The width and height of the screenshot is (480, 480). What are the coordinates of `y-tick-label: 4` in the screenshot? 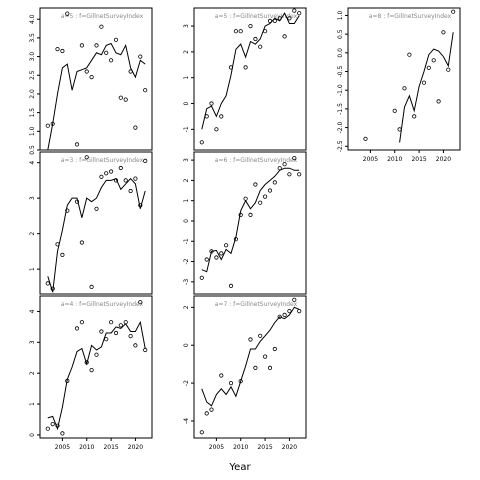 It's located at (32, 163).